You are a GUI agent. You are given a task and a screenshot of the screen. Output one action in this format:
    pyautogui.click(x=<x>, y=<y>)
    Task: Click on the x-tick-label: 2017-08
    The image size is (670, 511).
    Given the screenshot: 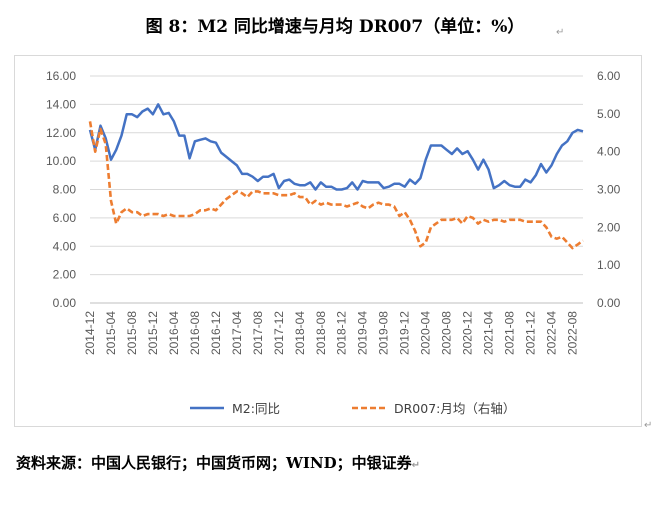 What is the action you would take?
    pyautogui.click(x=258, y=333)
    